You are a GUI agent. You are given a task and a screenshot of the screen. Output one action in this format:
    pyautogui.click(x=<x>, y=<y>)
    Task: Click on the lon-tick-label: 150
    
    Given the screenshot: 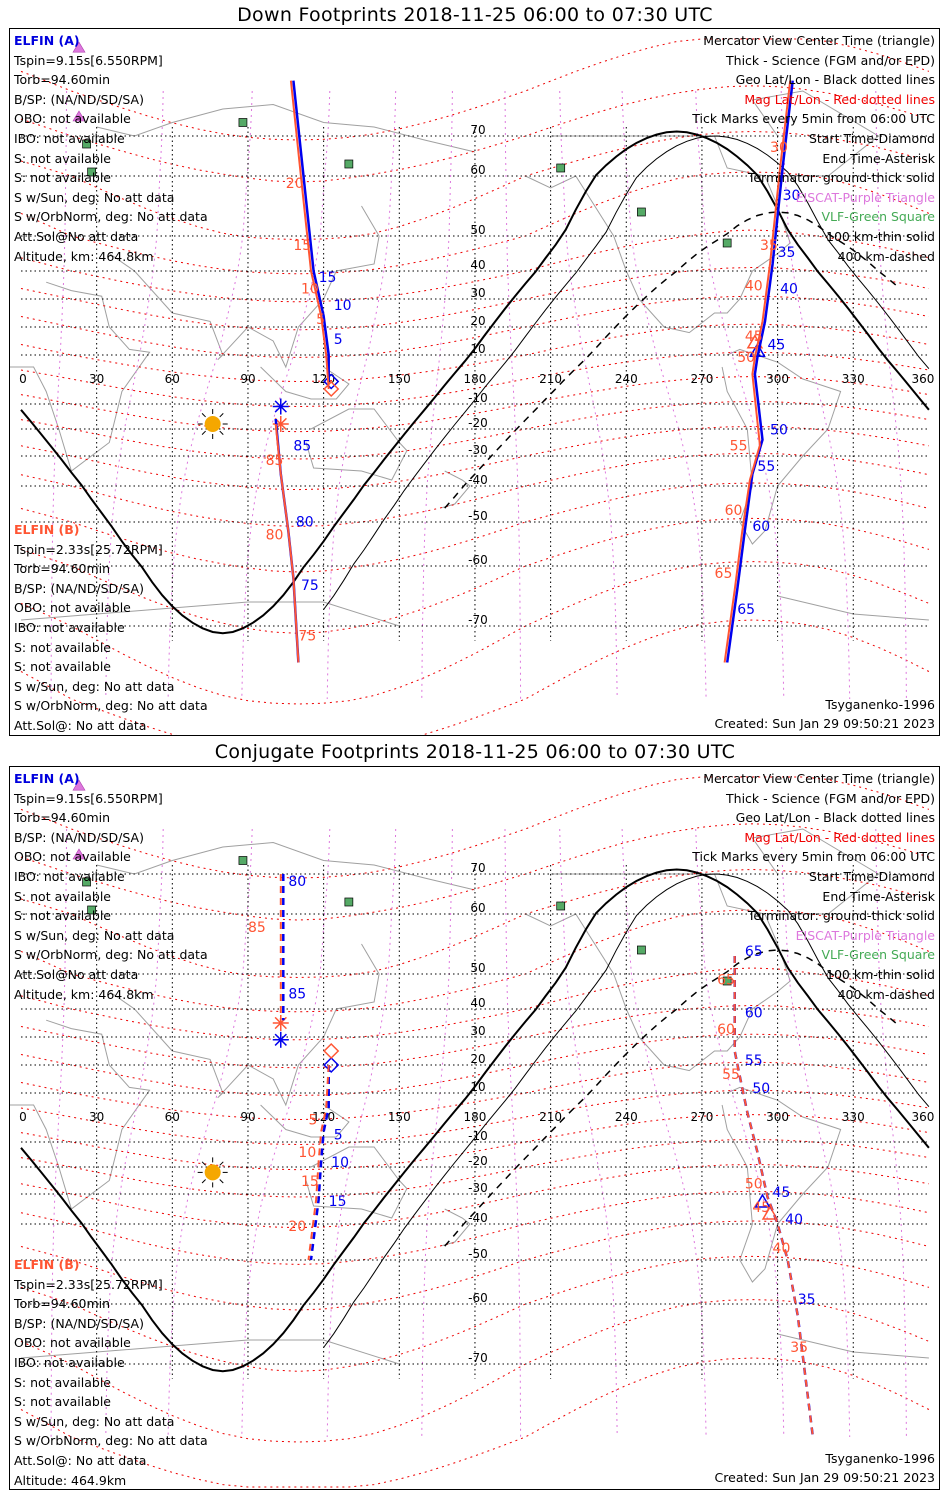 What is the action you would take?
    pyautogui.click(x=399, y=1117)
    